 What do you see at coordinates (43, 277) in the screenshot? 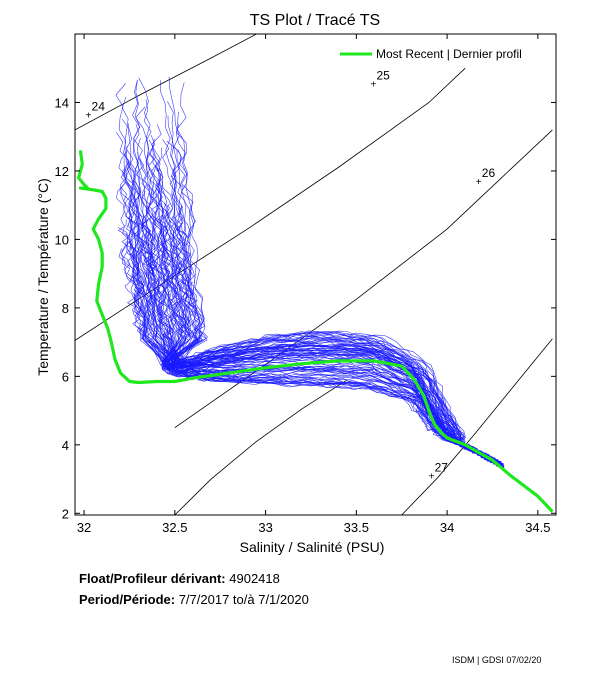
I see `y-axis-label: Temperature / Température (°C)` at bounding box center [43, 277].